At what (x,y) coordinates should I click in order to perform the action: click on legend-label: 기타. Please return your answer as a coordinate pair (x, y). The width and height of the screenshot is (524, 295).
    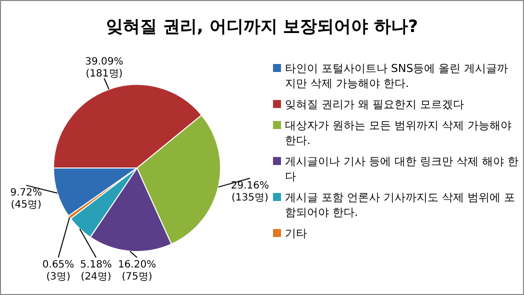
    Looking at the image, I should click on (296, 233).